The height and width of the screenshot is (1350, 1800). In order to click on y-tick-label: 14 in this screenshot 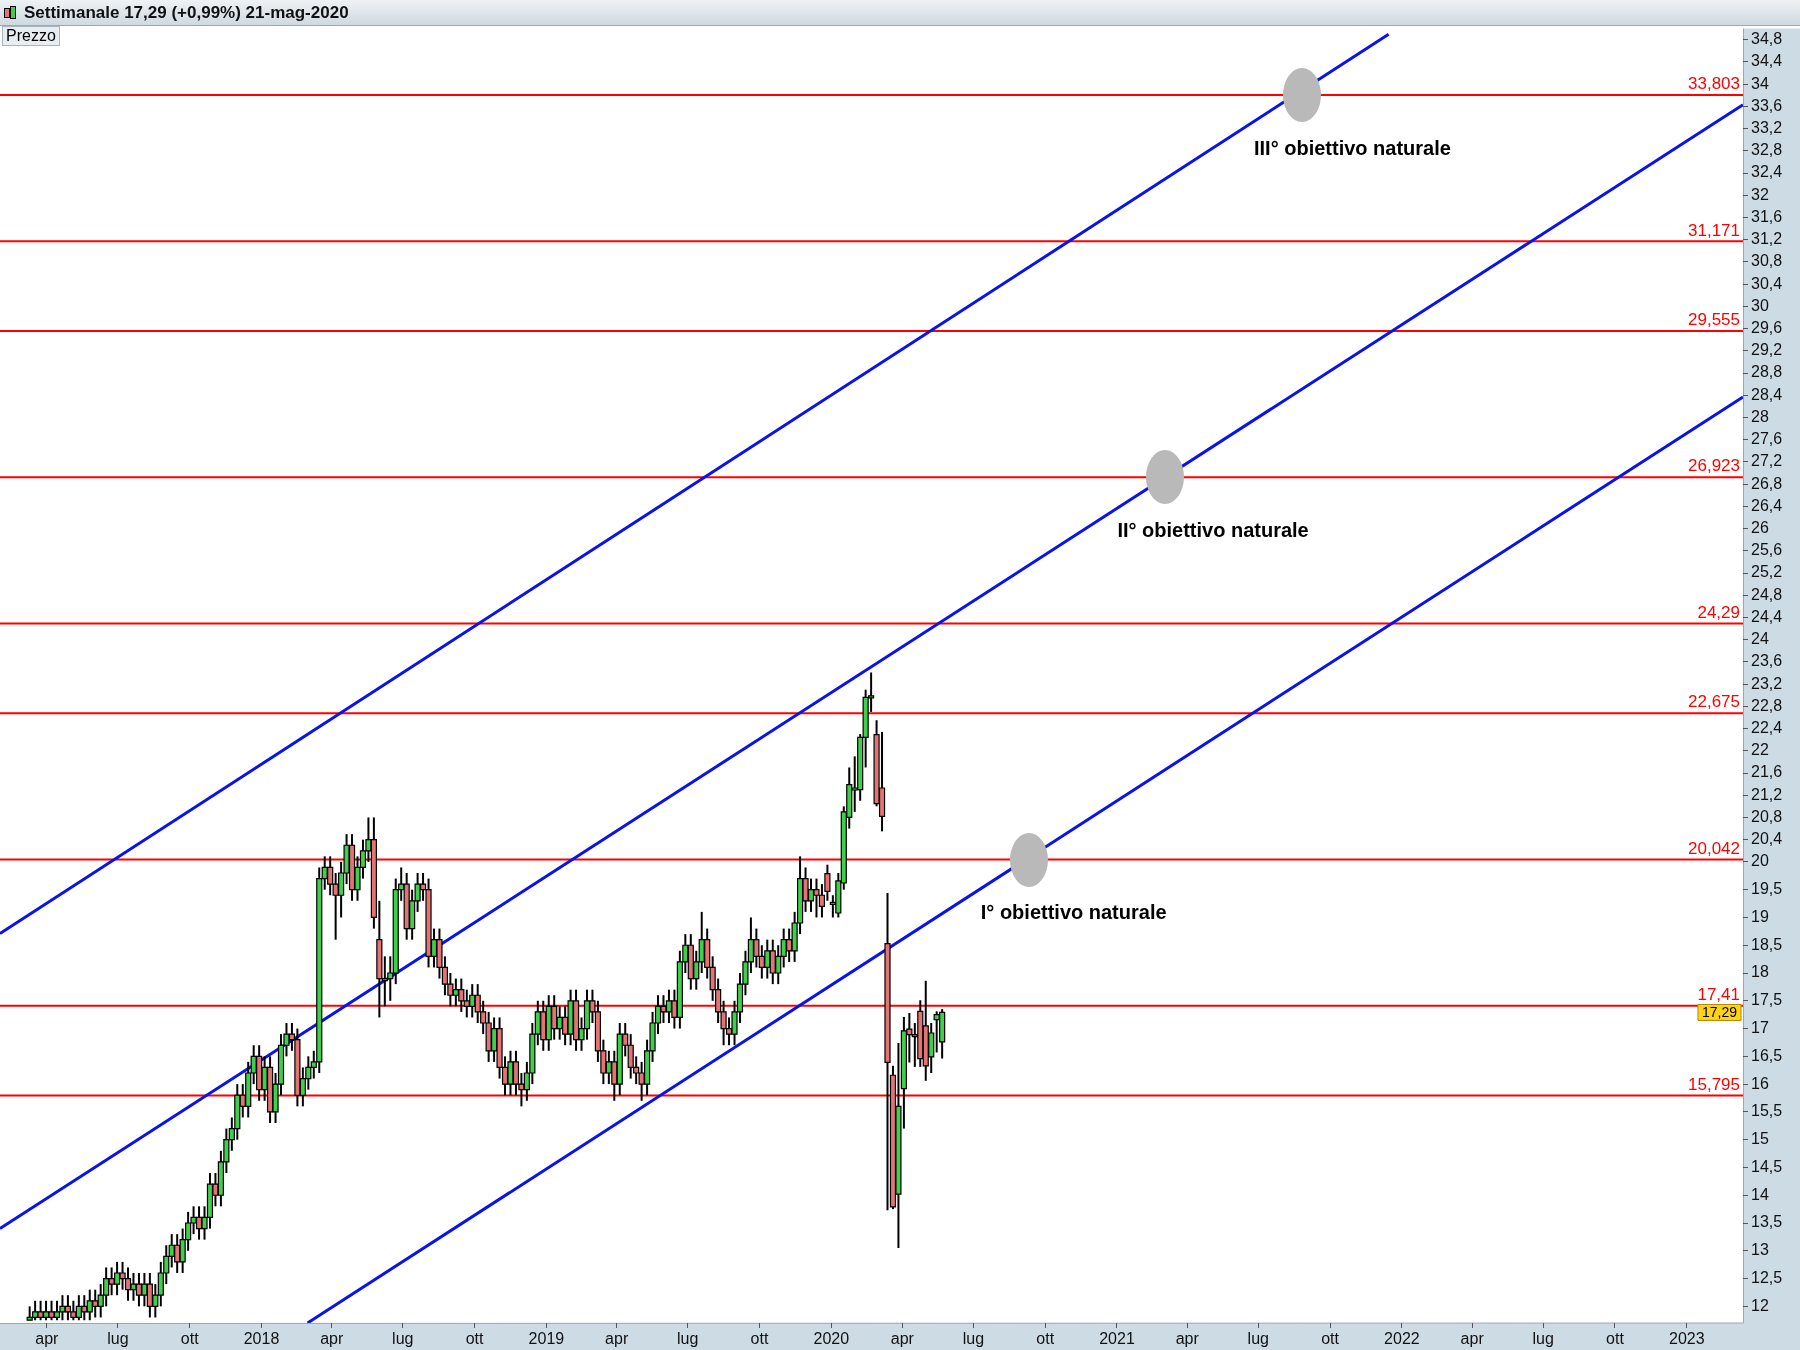, I will do `click(1760, 1194)`.